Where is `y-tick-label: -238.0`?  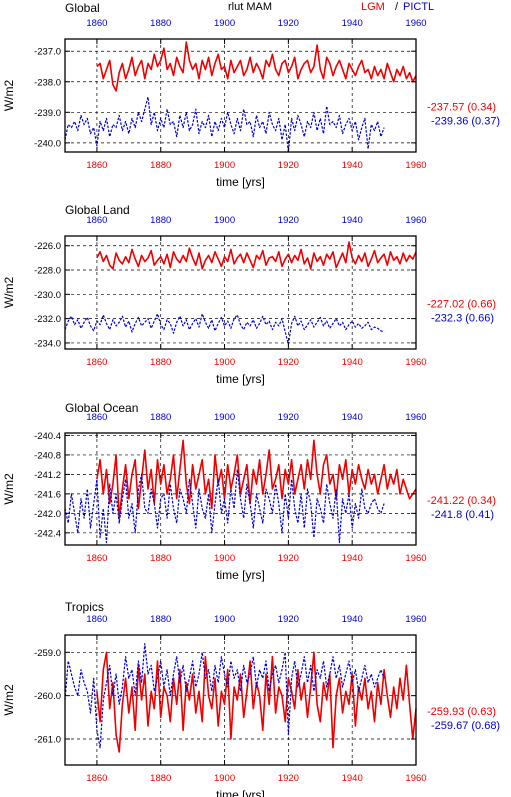
y-tick-label: -238.0 is located at coordinates (47, 82).